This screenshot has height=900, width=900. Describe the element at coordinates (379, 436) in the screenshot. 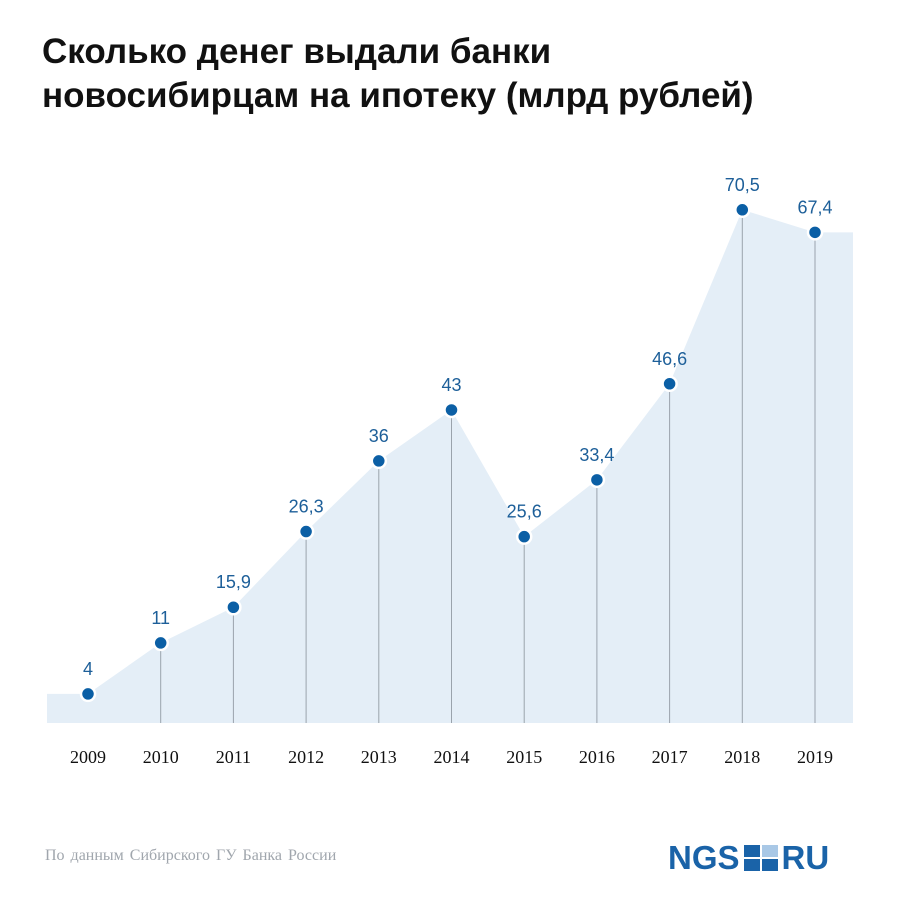

I see `data-label: 36` at that location.